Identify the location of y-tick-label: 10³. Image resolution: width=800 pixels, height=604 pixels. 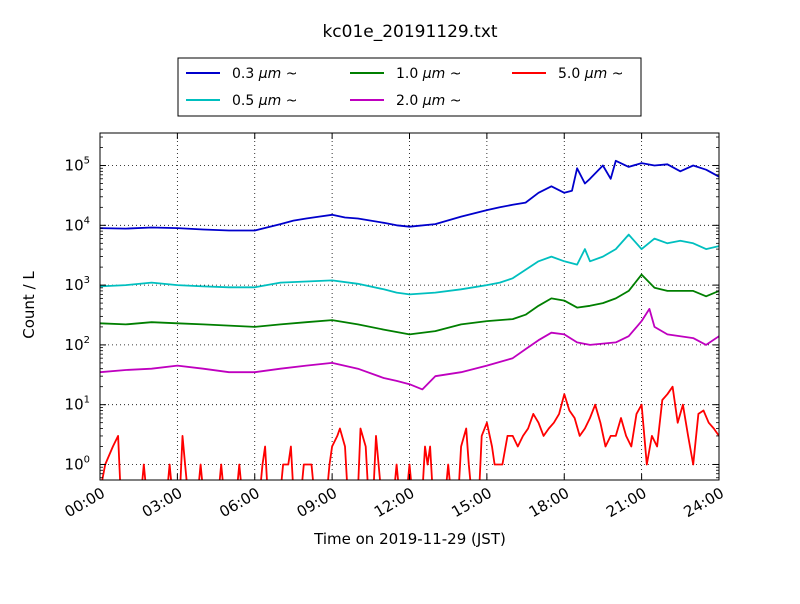
(77, 284).